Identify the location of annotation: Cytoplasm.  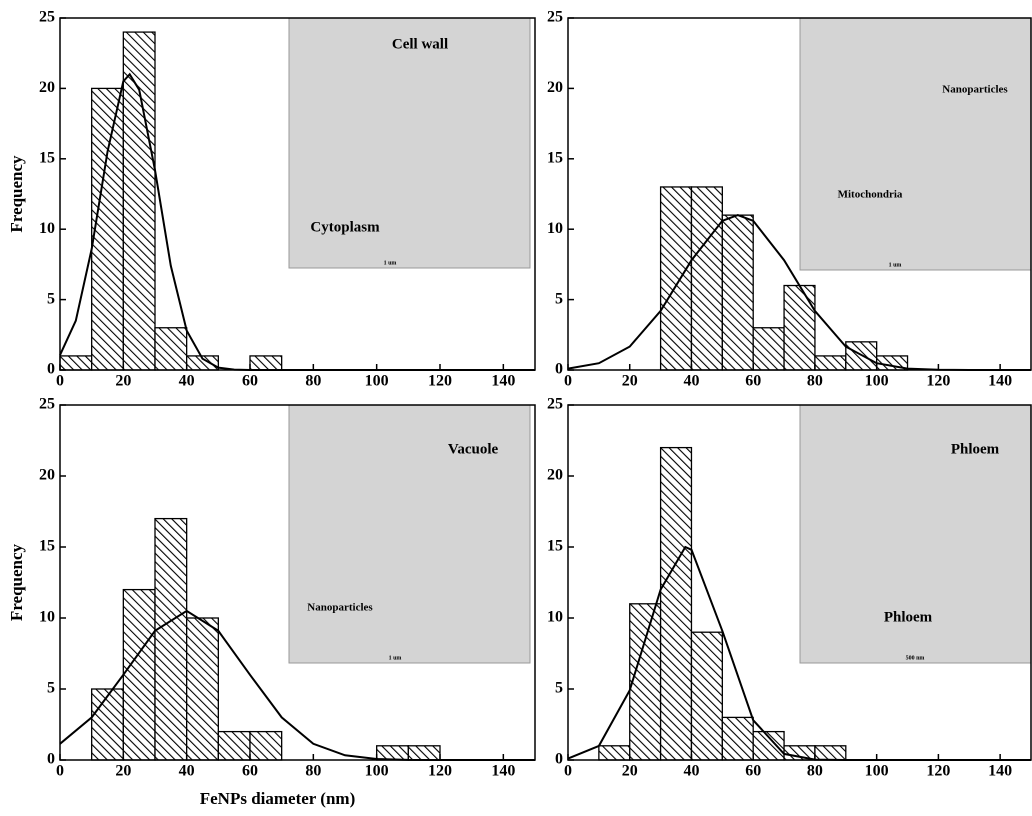
(345, 227).